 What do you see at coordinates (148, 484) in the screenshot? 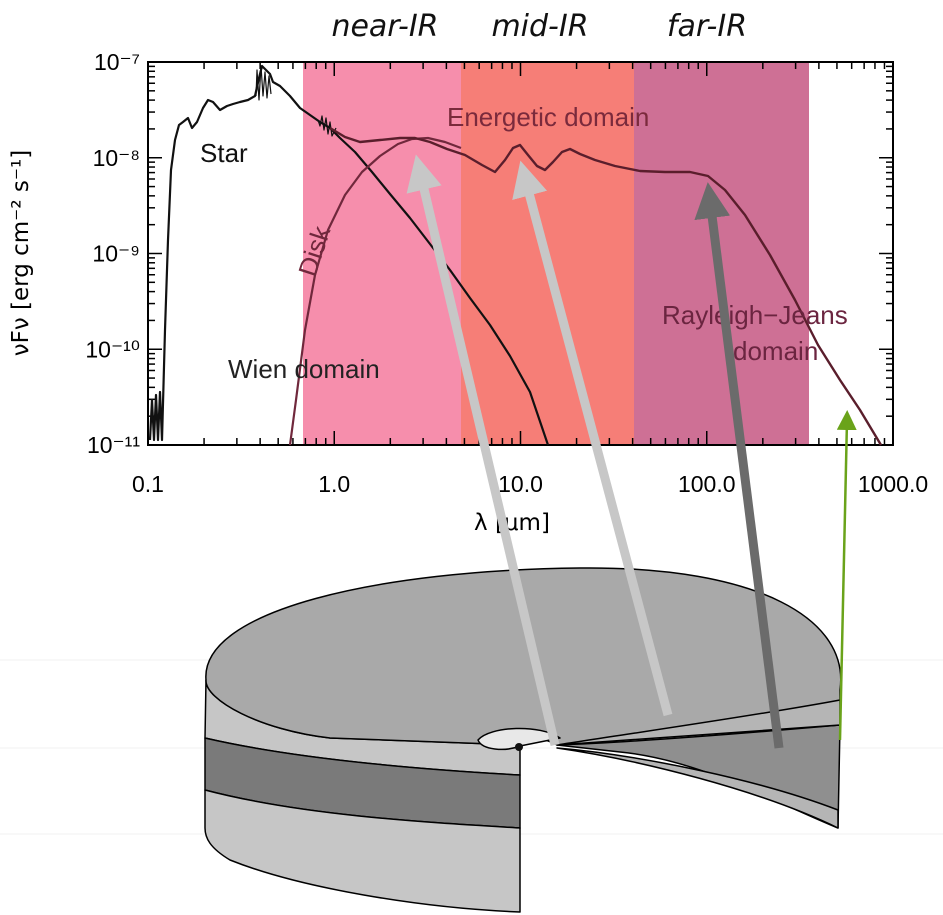
I see `x-tick-label: 0.1` at bounding box center [148, 484].